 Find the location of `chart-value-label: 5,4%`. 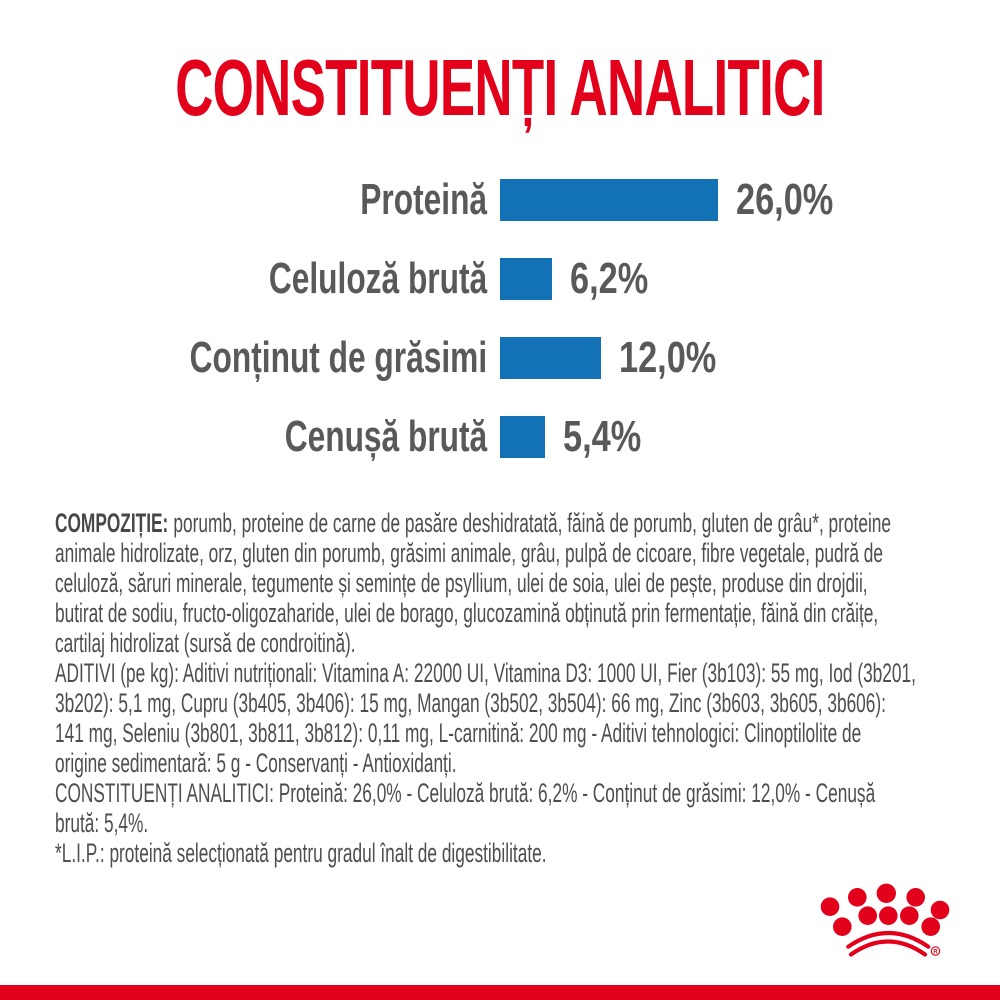

chart-value-label: 5,4% is located at coordinates (602, 436).